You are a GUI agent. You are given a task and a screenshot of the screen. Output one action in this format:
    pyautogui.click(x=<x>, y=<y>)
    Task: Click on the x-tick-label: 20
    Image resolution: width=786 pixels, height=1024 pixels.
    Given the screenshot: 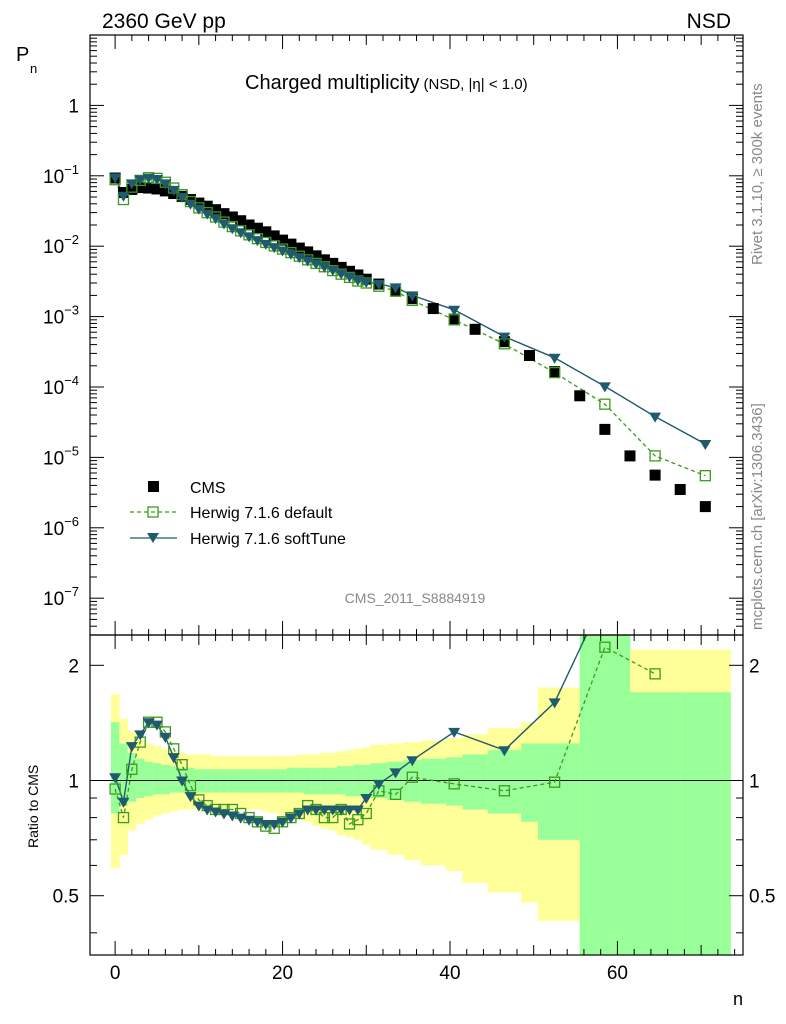 What is the action you would take?
    pyautogui.click(x=282, y=973)
    